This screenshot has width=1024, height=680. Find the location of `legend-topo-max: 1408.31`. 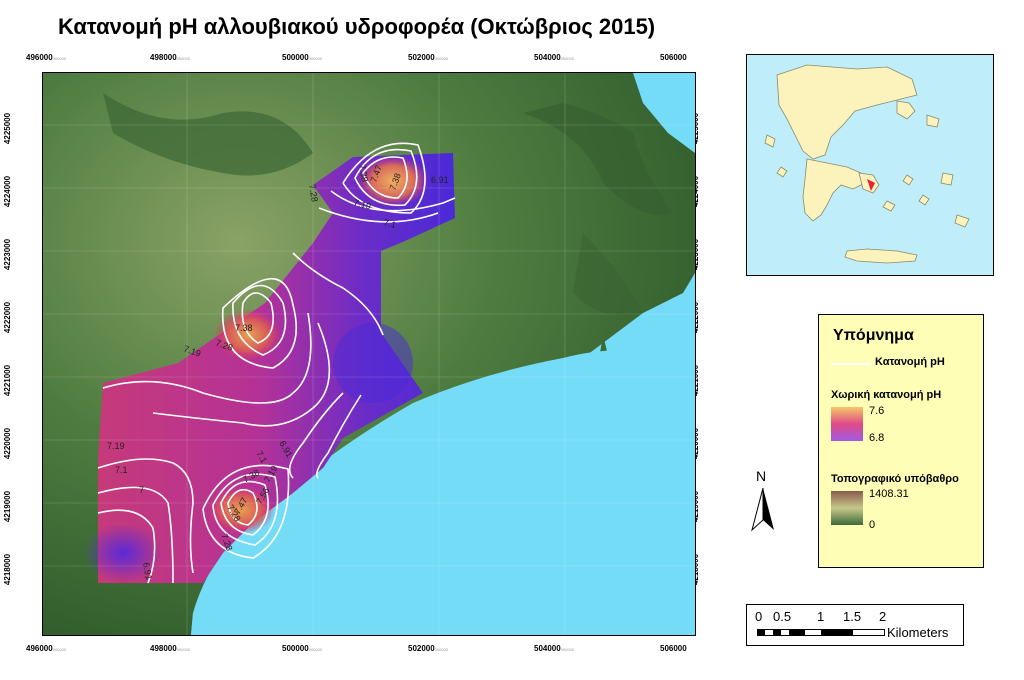

legend-topo-max: 1408.31 is located at coordinates (889, 494).